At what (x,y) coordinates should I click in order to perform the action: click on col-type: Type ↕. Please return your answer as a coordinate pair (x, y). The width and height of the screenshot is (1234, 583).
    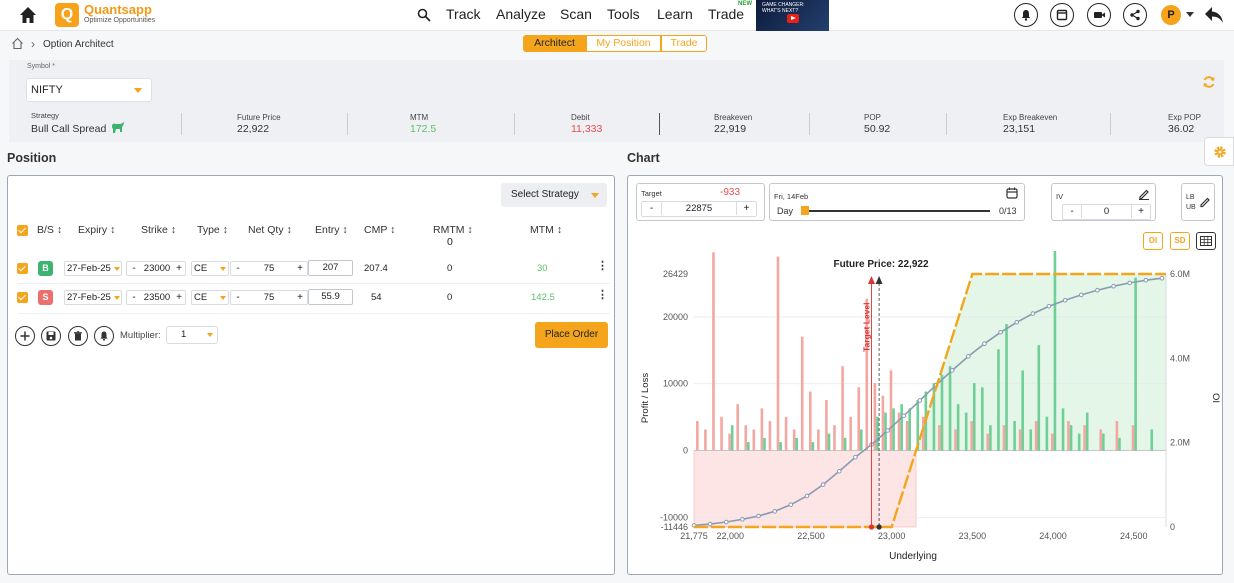
    Looking at the image, I should click on (212, 230).